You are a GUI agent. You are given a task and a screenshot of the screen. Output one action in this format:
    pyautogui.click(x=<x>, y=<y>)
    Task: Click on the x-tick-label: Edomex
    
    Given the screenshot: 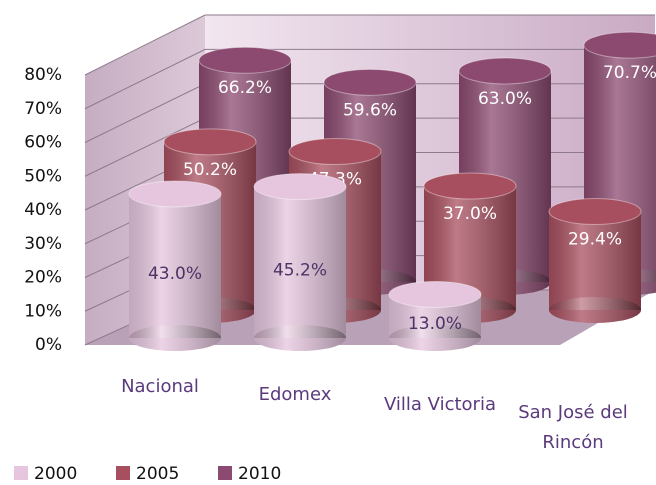 What is the action you would take?
    pyautogui.click(x=295, y=394)
    